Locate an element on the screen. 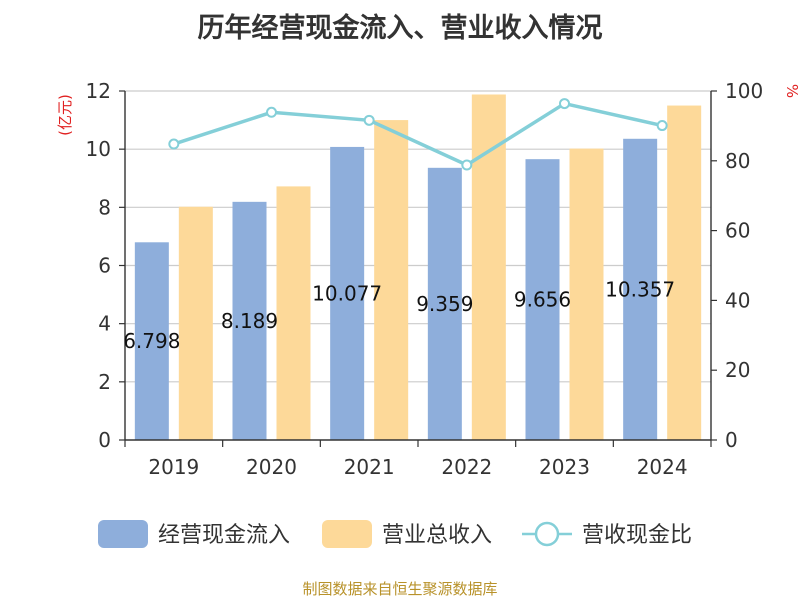 The width and height of the screenshot is (800, 600). data-label: 10.357 is located at coordinates (640, 289).